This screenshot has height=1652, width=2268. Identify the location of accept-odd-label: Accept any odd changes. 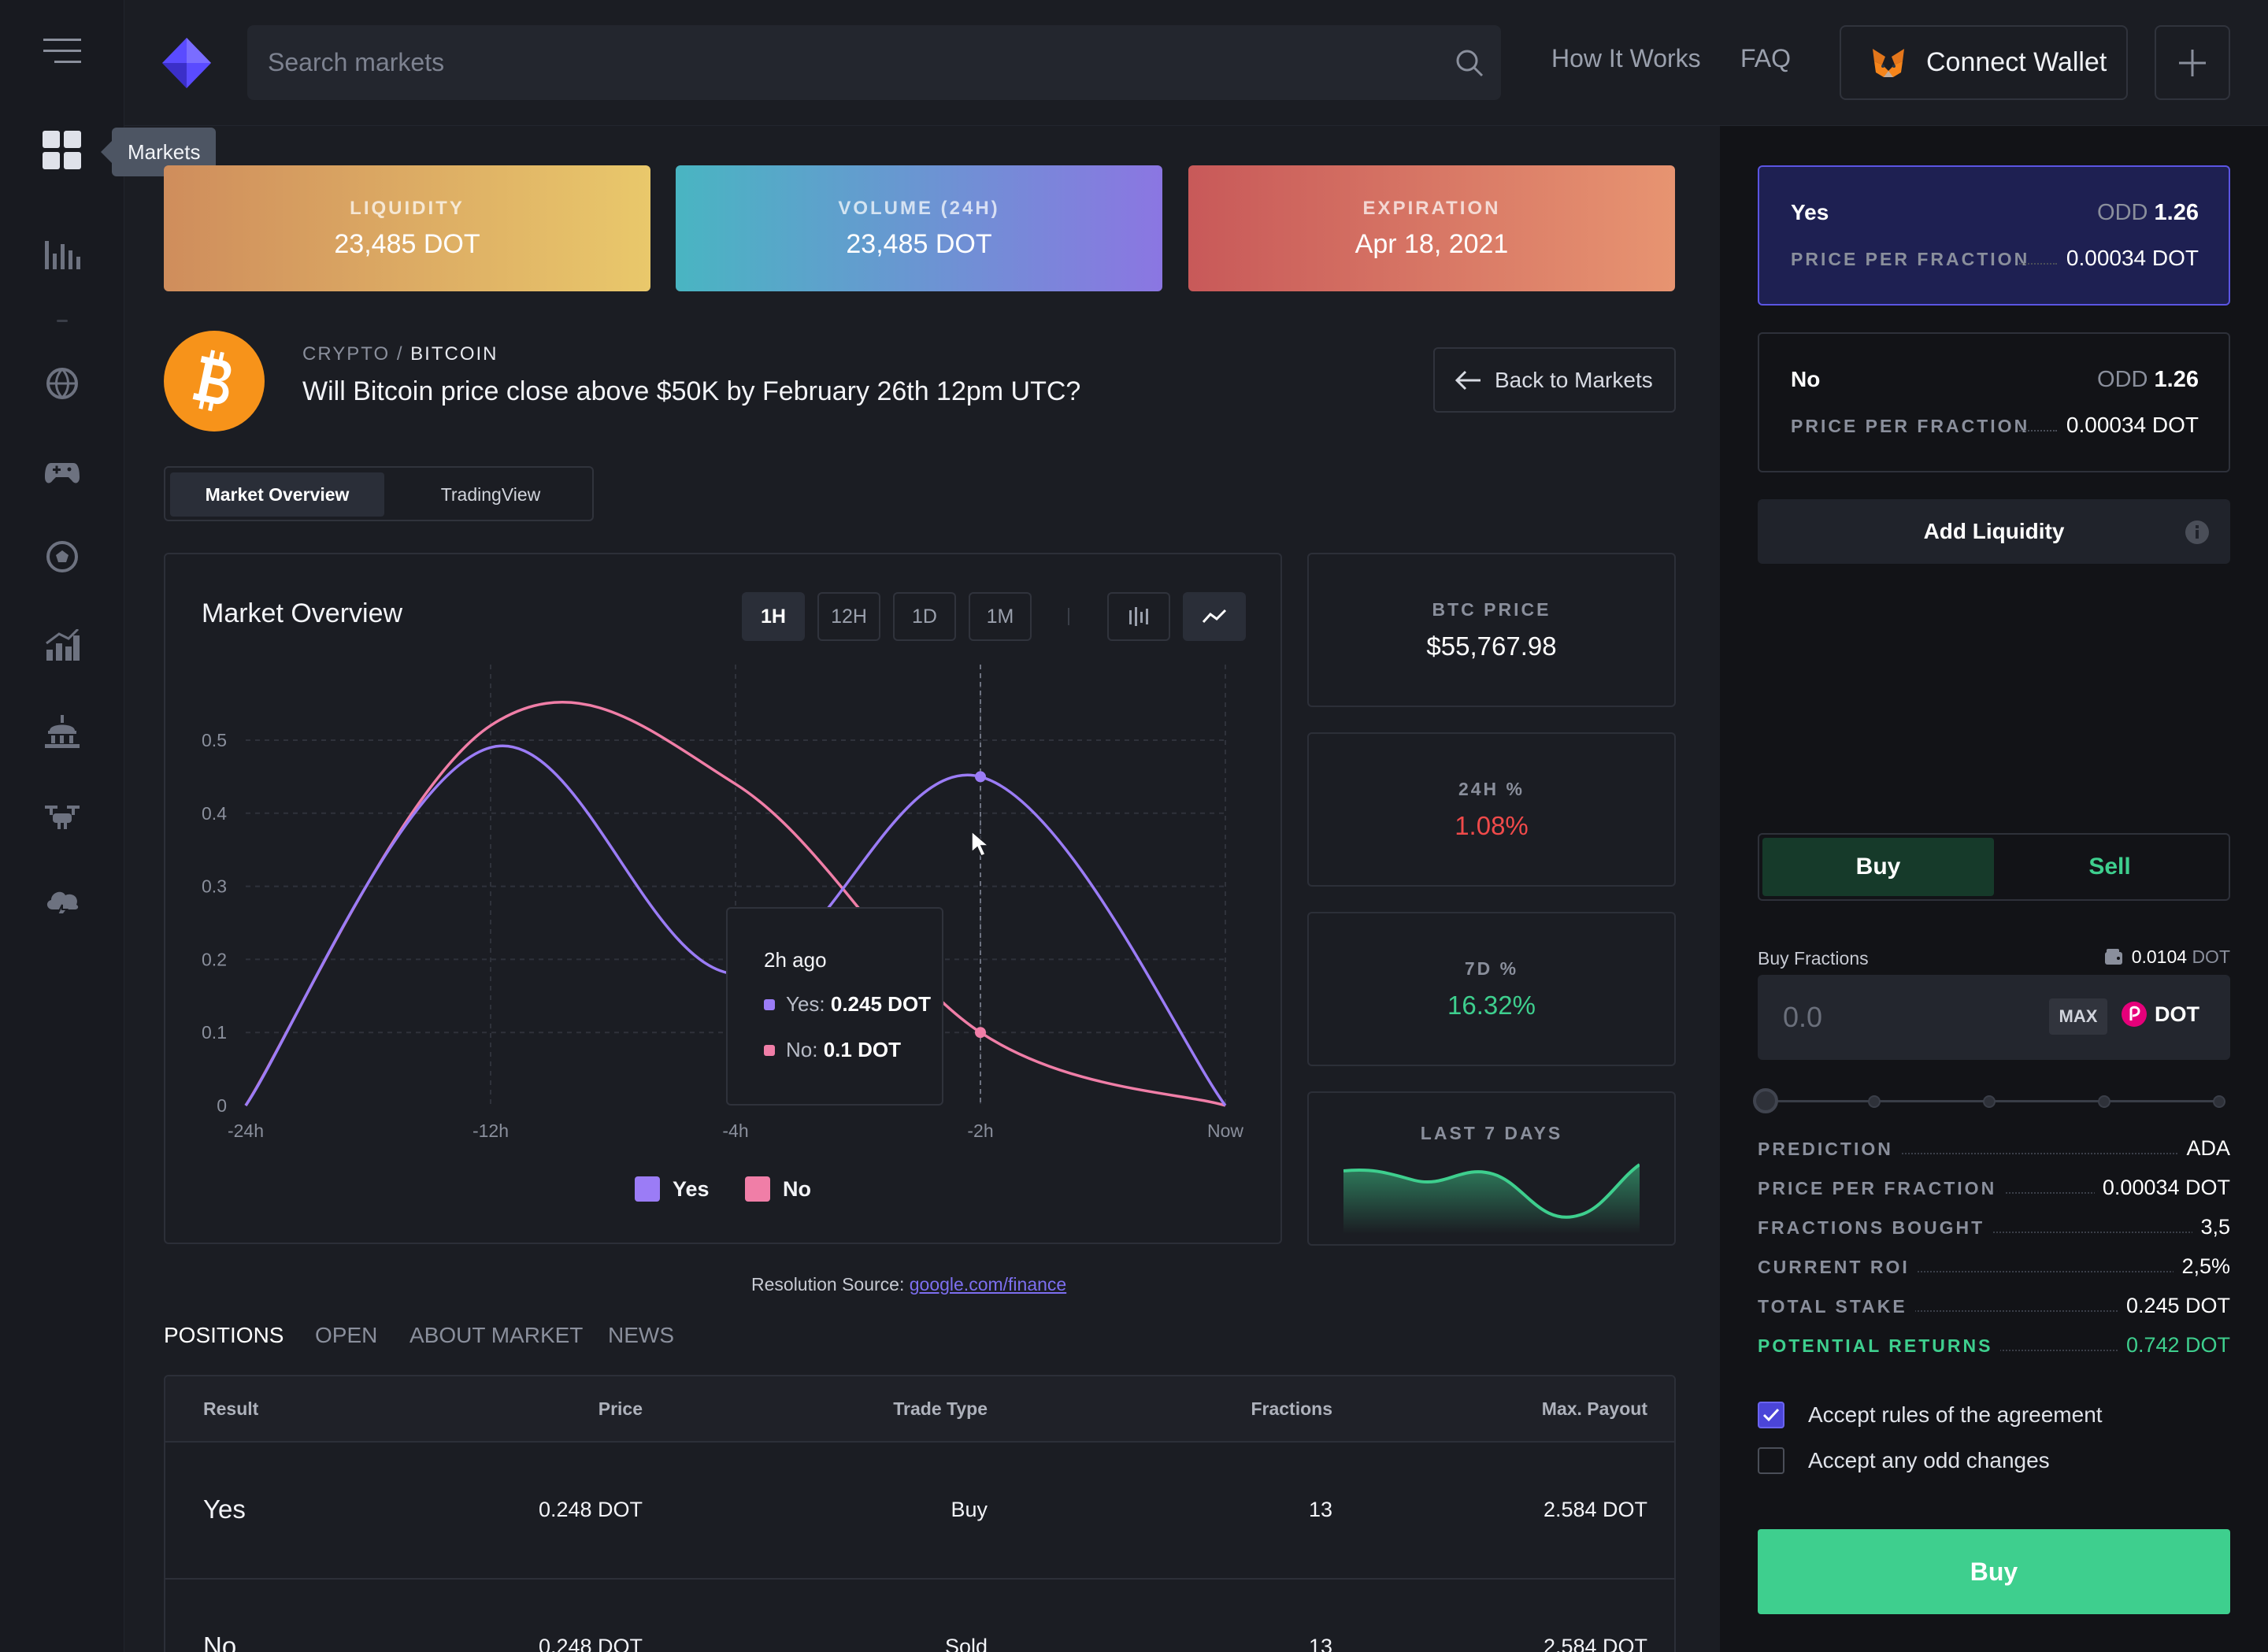
(1929, 1460).